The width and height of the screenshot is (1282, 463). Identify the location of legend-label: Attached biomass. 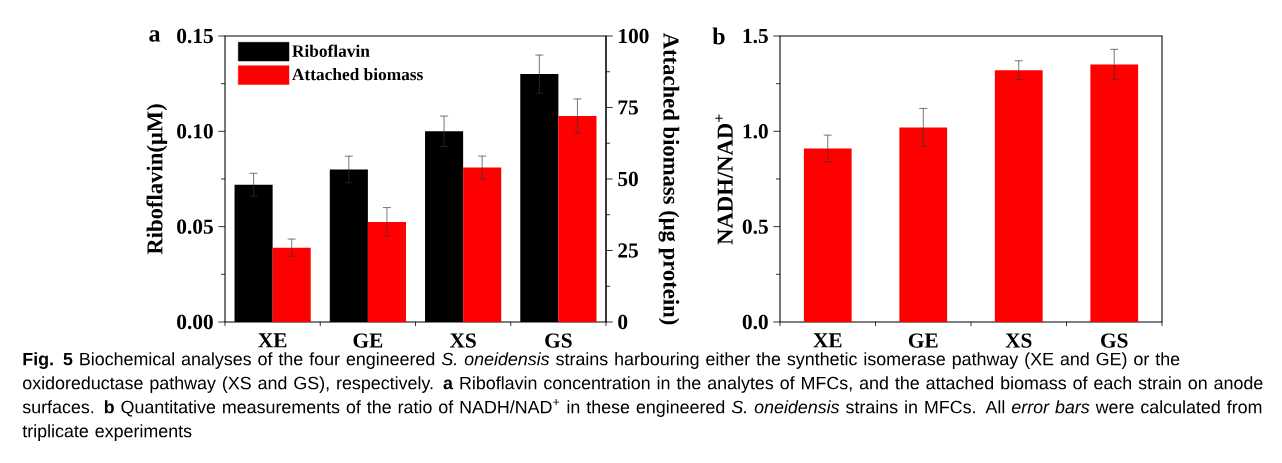
(357, 74).